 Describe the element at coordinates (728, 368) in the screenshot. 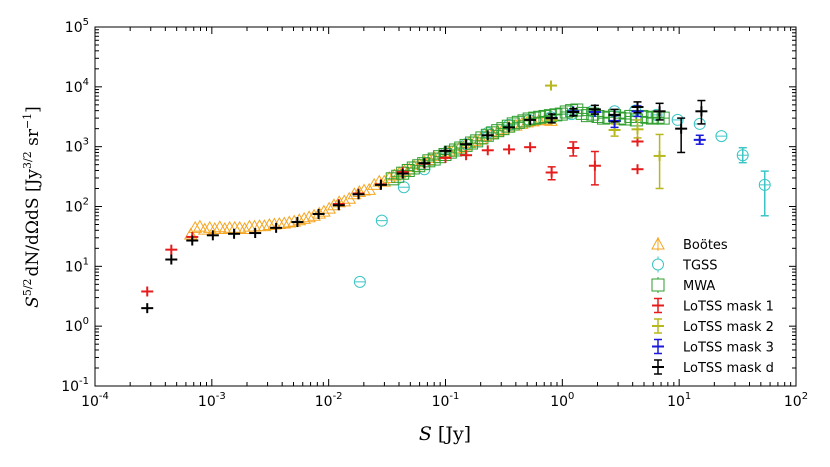

I see `legend-label: LoTSS mask d` at that location.